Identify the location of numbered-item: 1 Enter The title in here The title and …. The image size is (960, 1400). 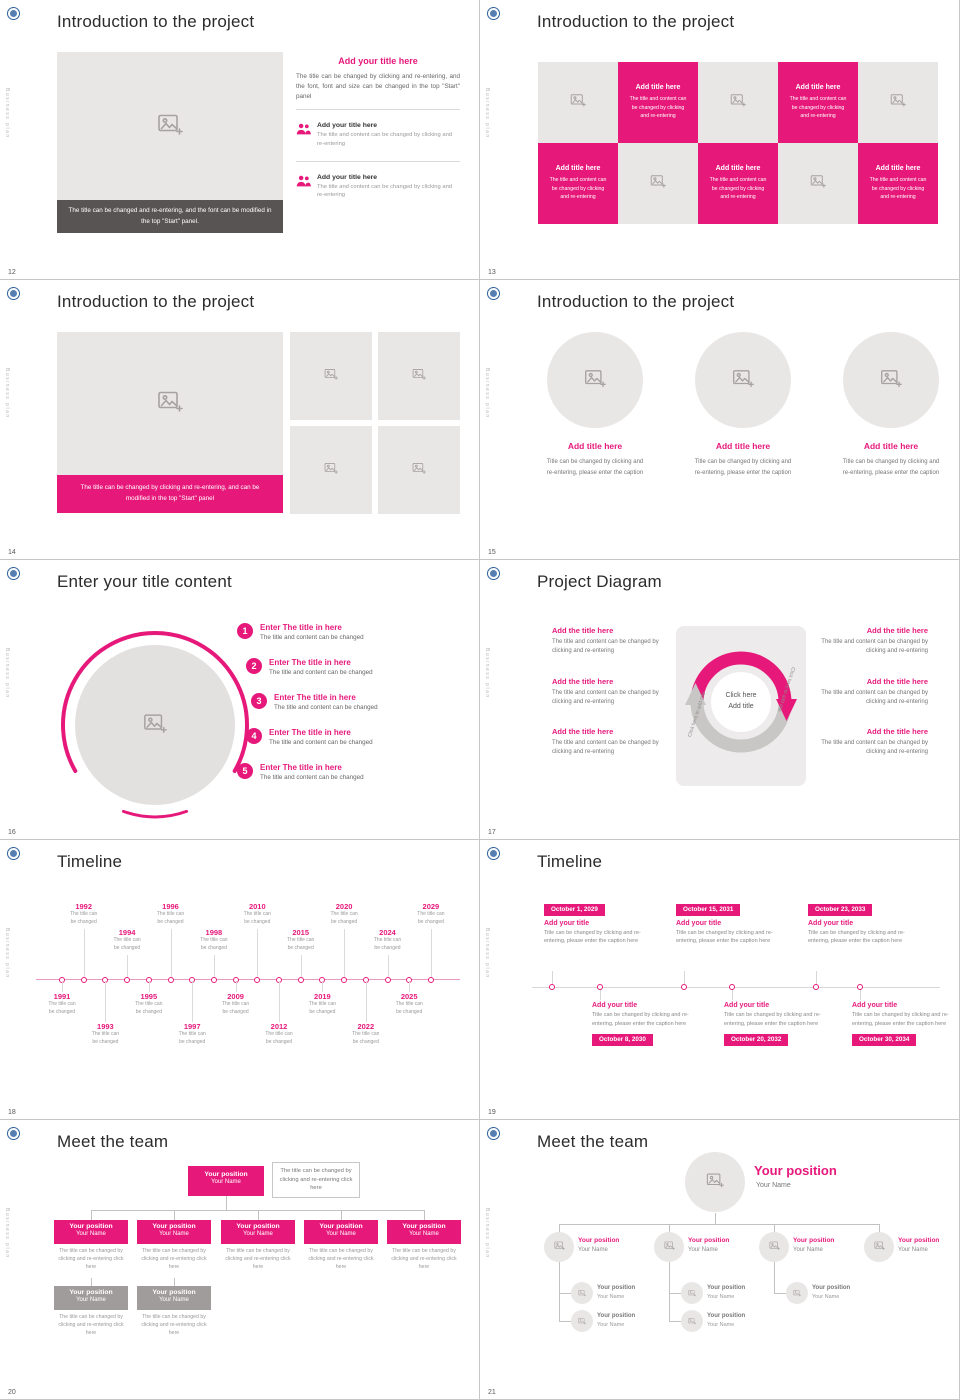
(300, 632).